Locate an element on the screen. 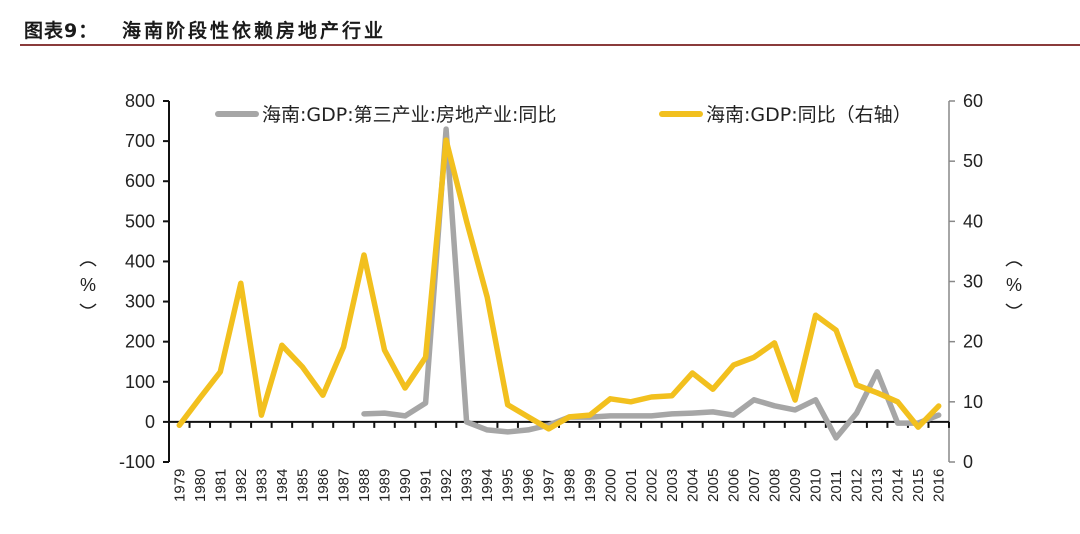 The height and width of the screenshot is (534, 1080). x-tick-label: 2012 is located at coordinates (857, 485).